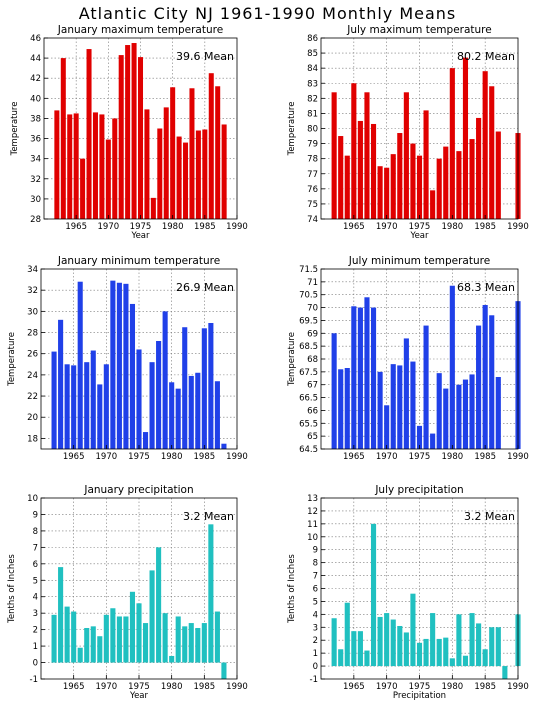 The height and width of the screenshot is (711, 535). I want to click on chart-title: July precipitation, so click(418, 490).